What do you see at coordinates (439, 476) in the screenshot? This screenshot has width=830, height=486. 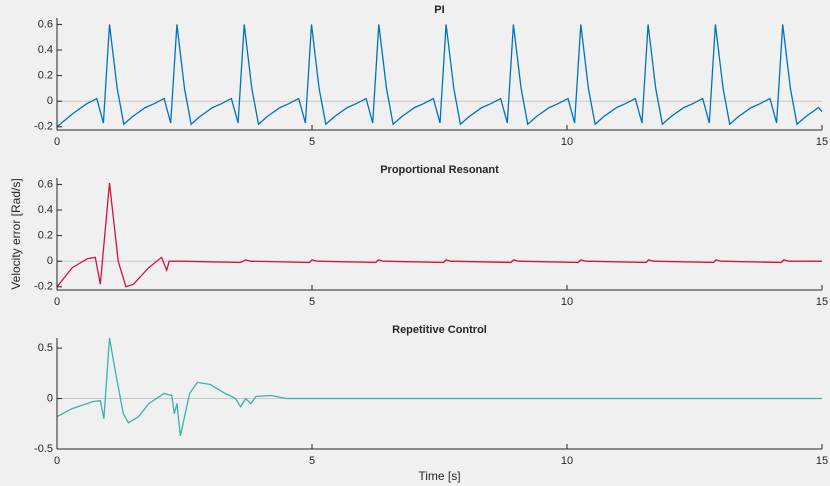 I see `x-axis-label: Time [s]` at bounding box center [439, 476].